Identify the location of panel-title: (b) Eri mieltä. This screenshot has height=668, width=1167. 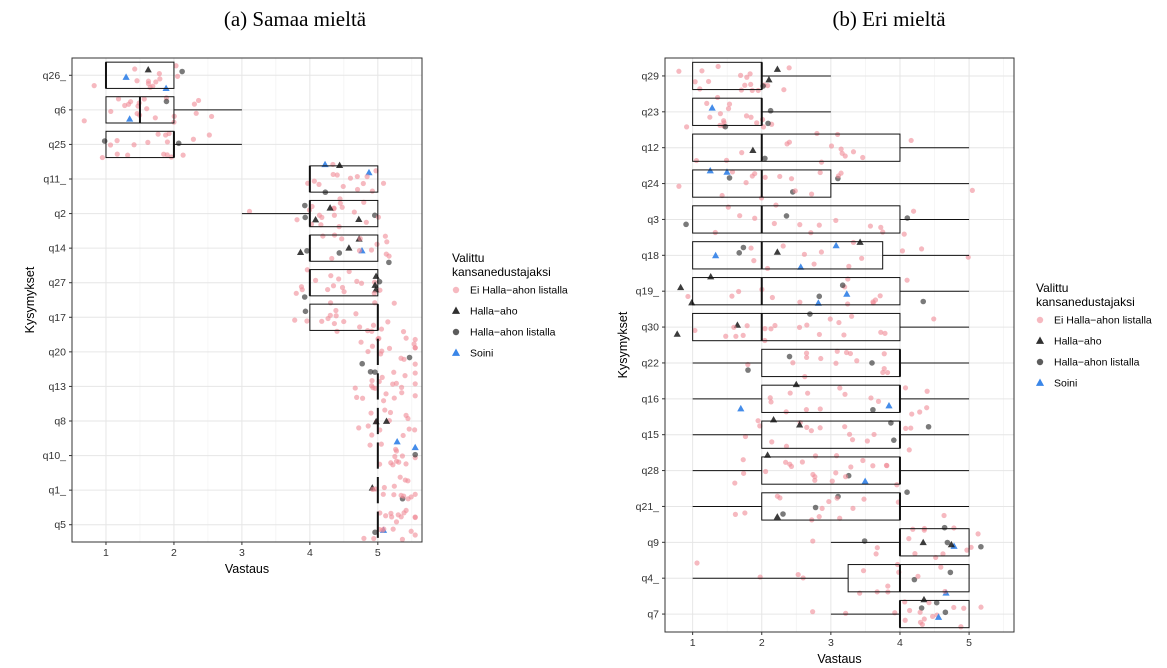
(889, 19).